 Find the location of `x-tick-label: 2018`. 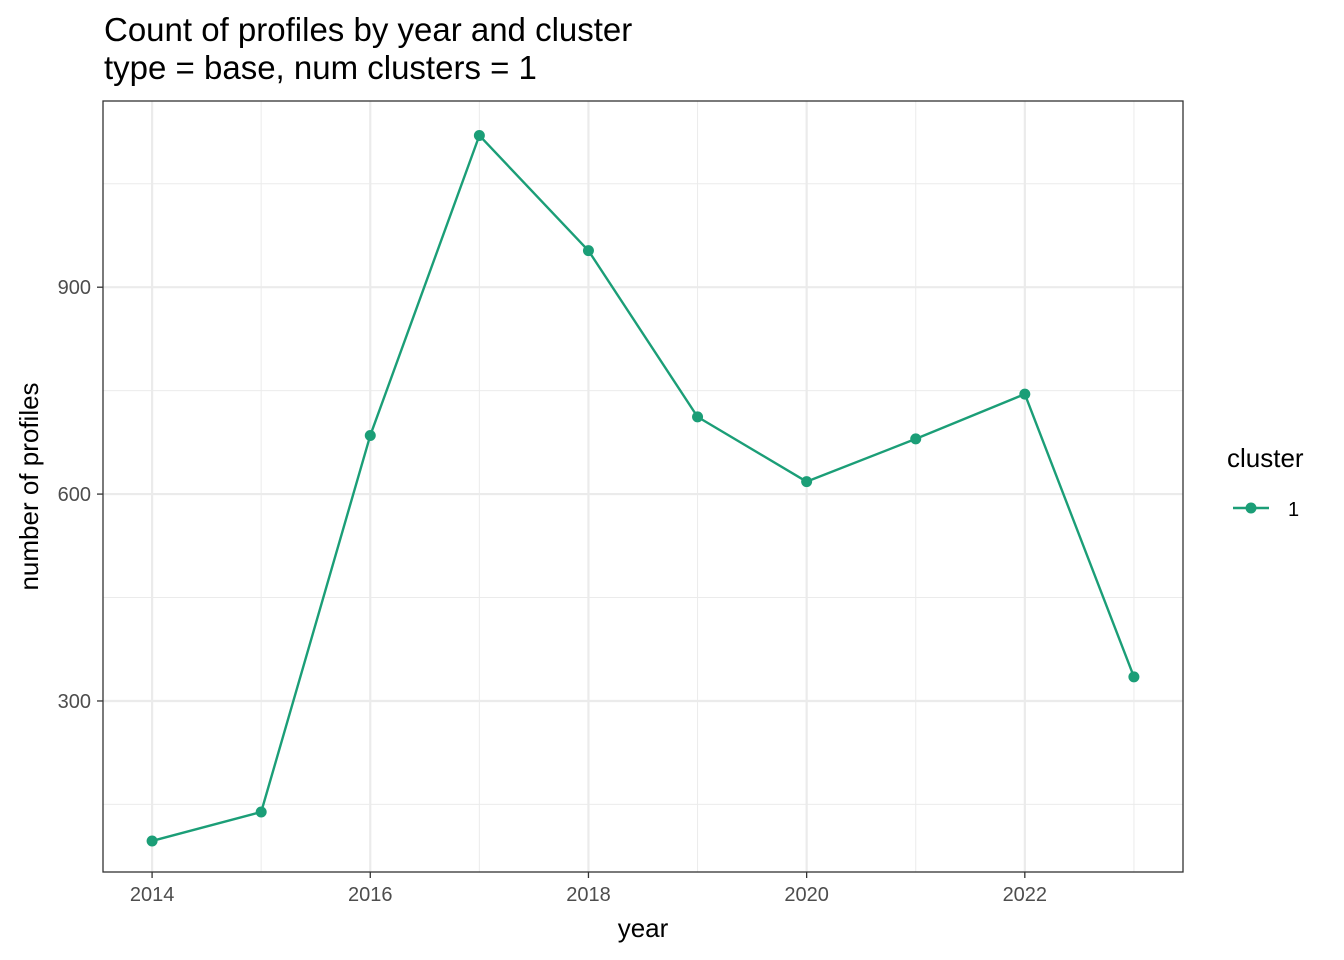

x-tick-label: 2018 is located at coordinates (588, 895).